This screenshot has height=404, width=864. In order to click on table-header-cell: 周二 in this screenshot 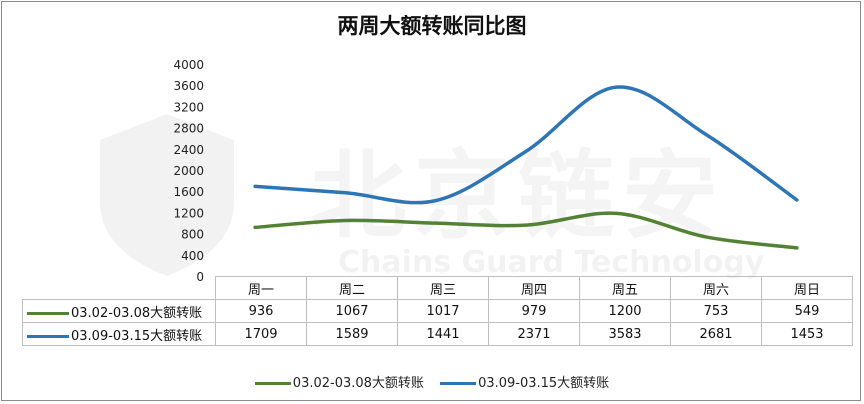, I will do `click(352, 288)`.